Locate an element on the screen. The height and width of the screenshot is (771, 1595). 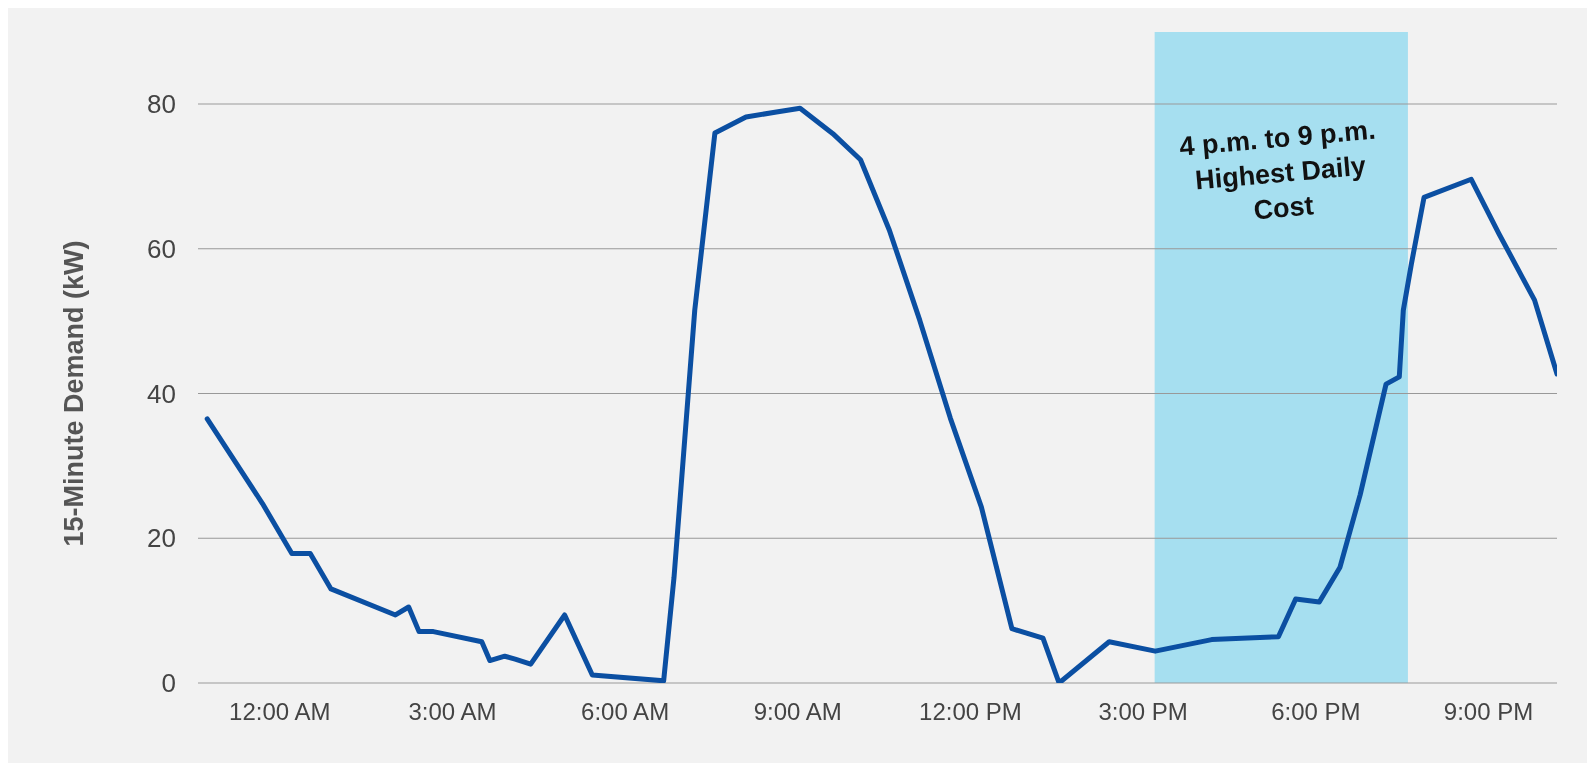
y-tick-label: 20 is located at coordinates (161, 538).